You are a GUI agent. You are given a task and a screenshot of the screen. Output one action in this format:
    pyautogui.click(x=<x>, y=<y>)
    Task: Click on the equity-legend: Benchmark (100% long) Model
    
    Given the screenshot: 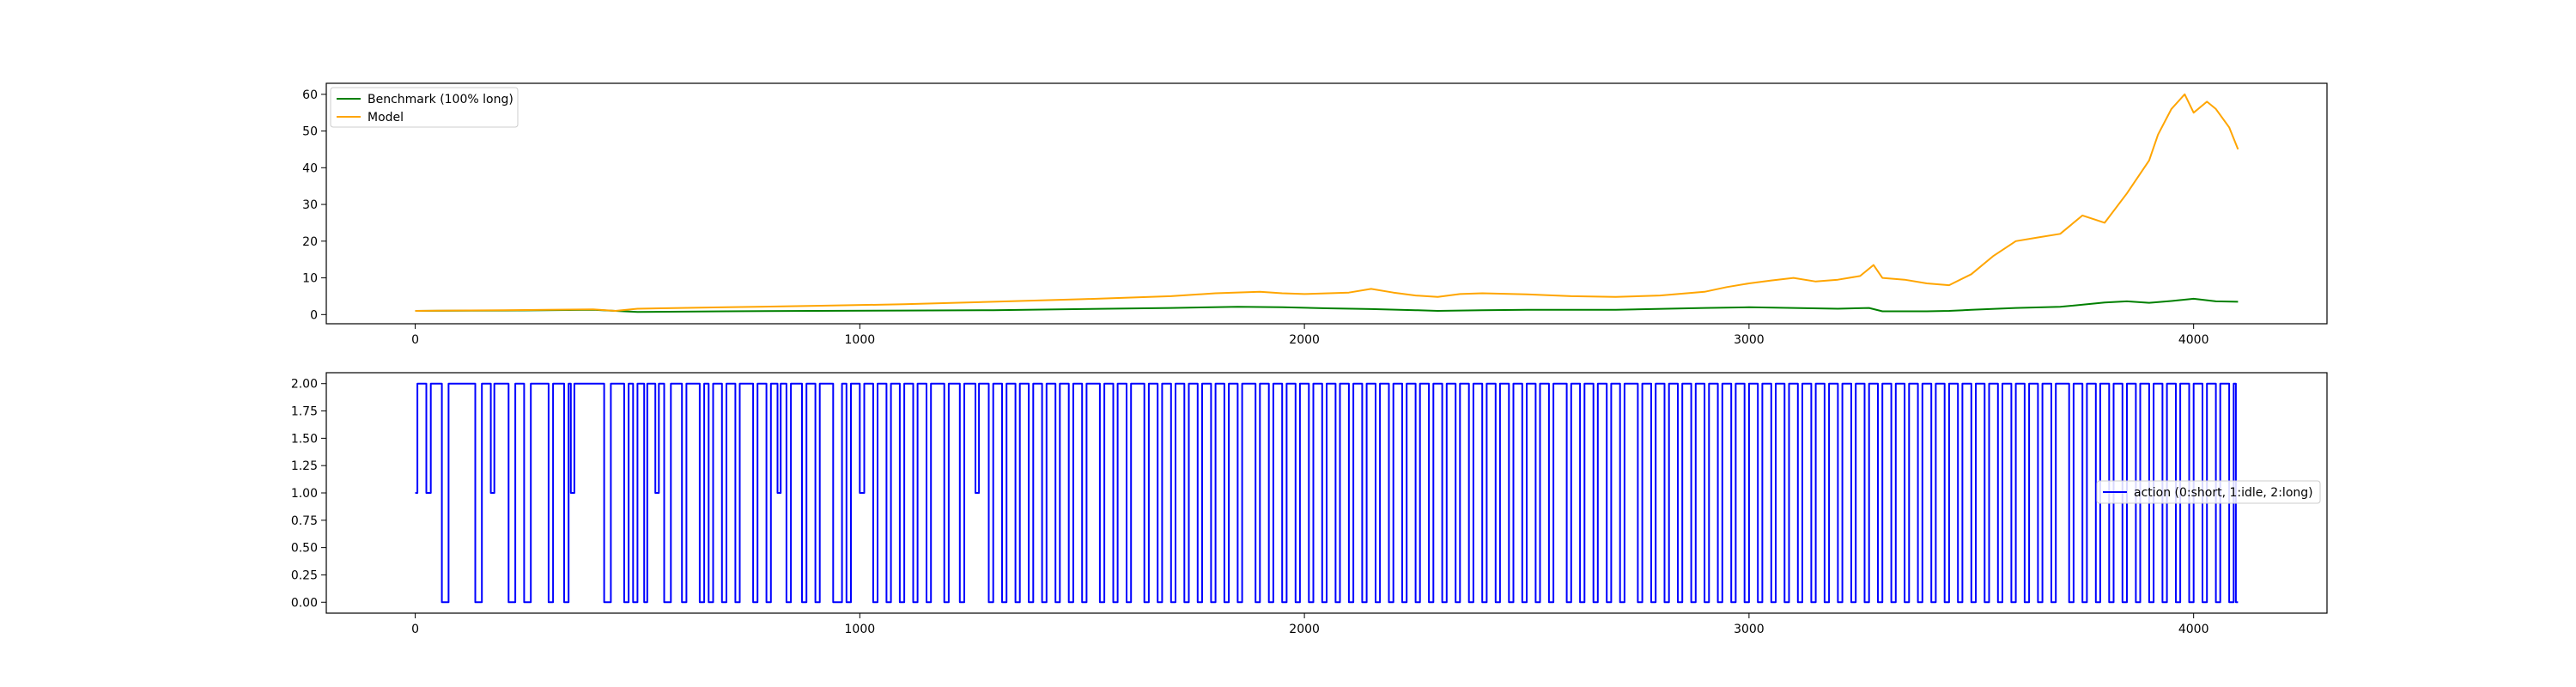 What is the action you would take?
    pyautogui.click(x=424, y=107)
    